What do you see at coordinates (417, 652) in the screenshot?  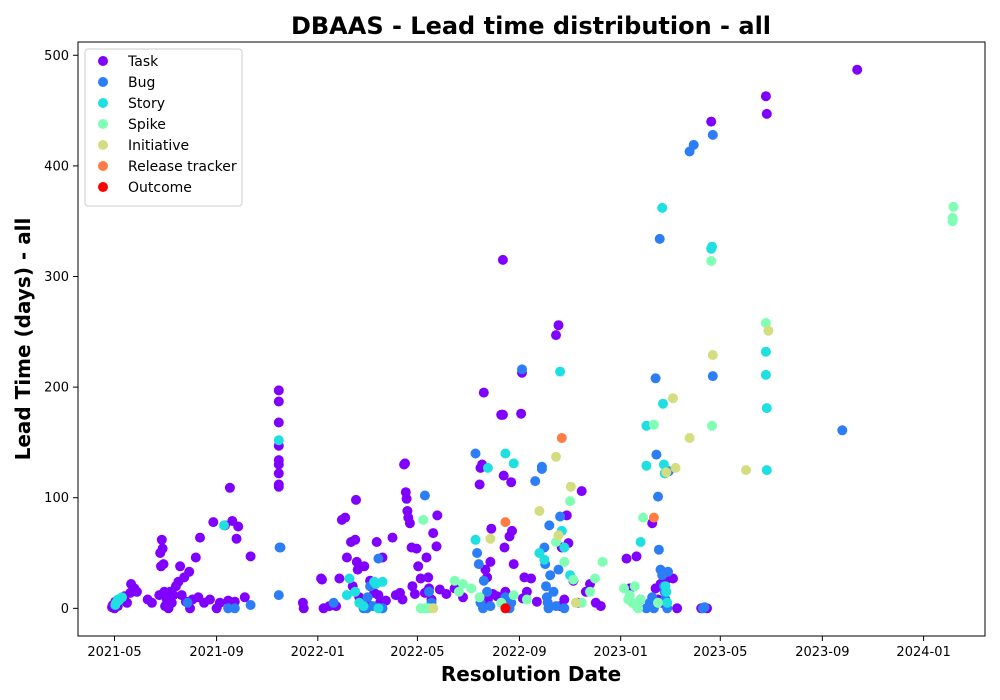 I see `x-tick-label: 2022-05` at bounding box center [417, 652].